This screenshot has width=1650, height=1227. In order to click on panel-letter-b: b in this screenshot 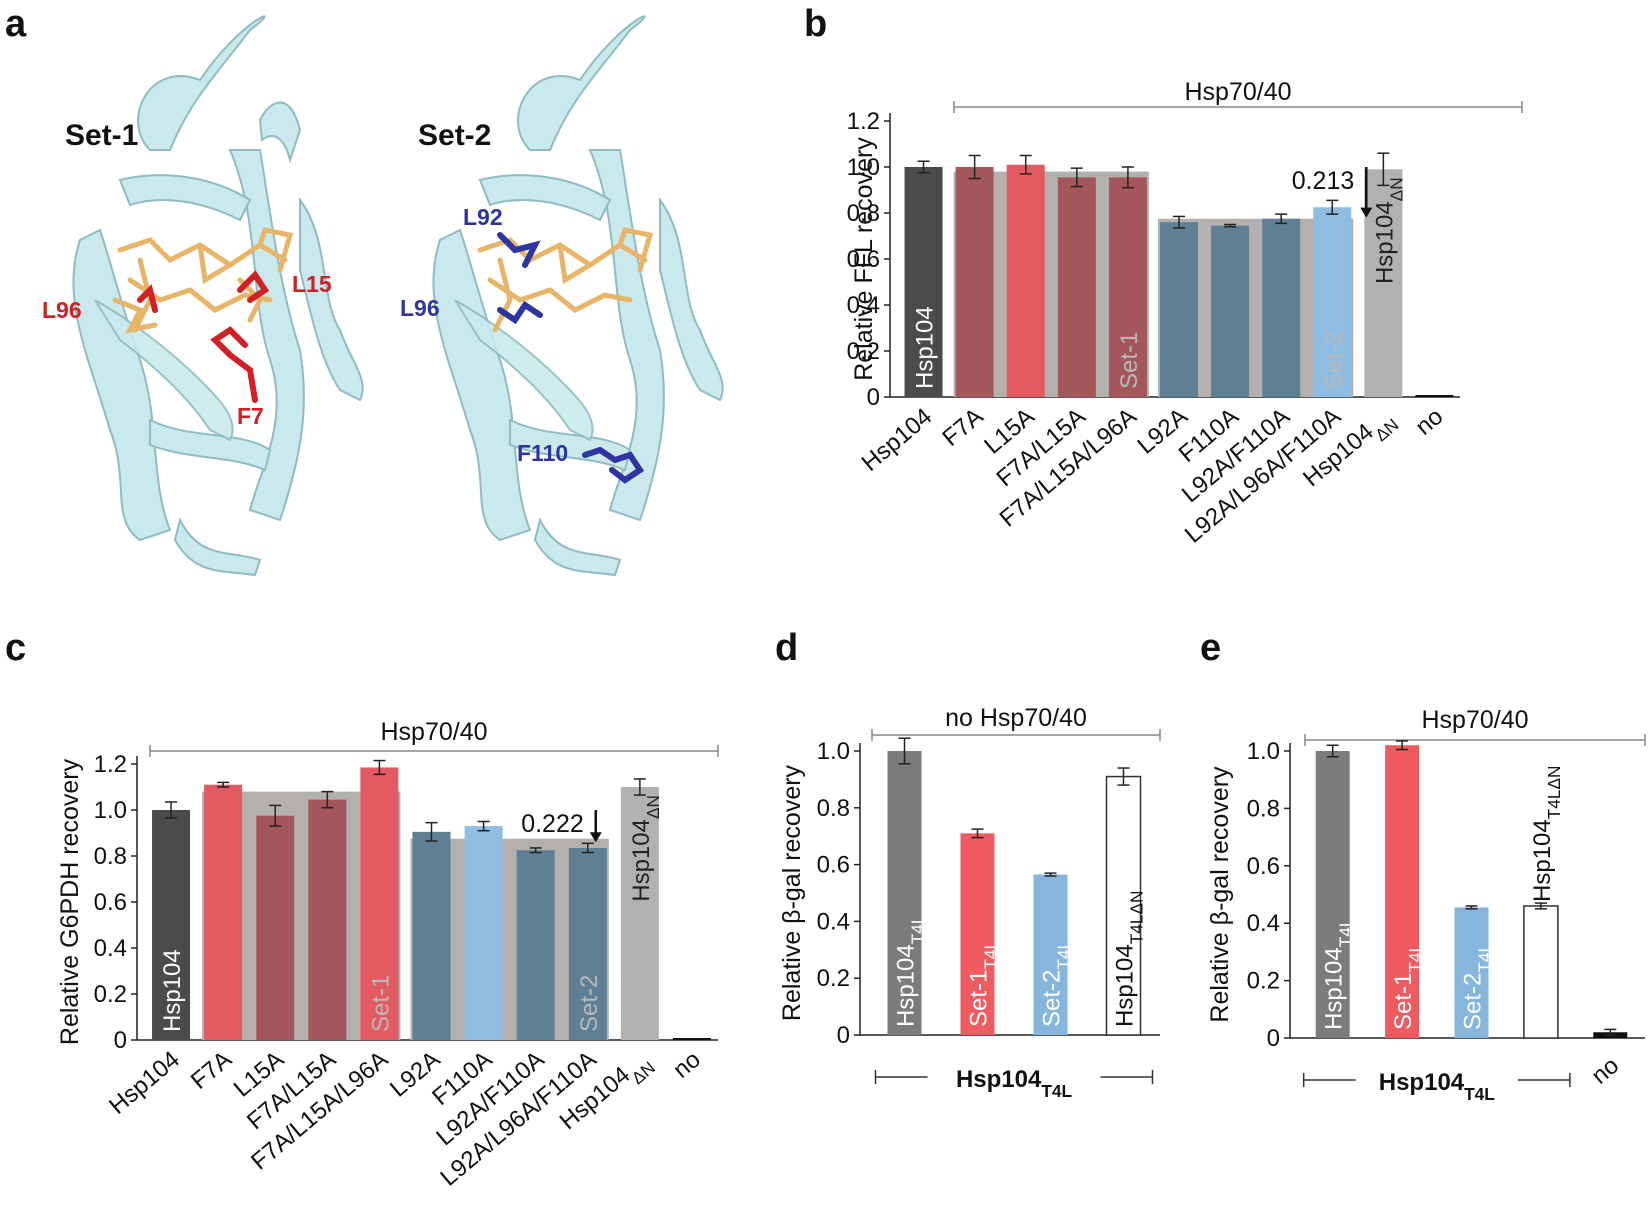, I will do `click(815, 24)`.